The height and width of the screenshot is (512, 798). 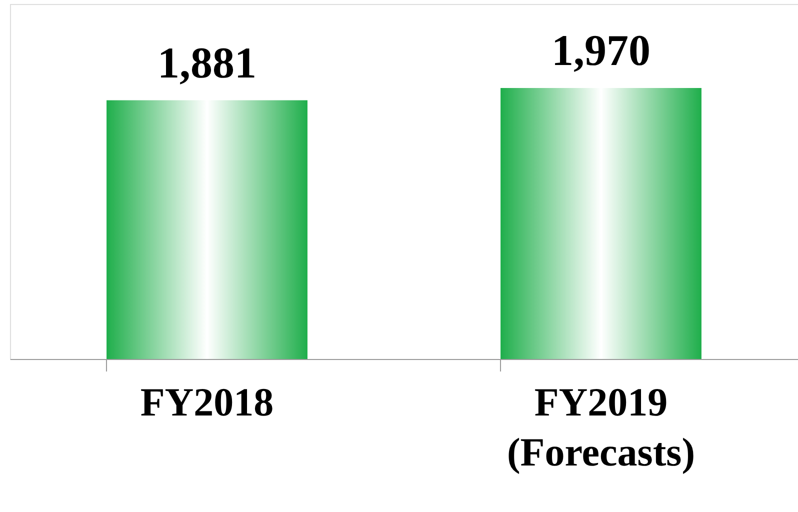 What do you see at coordinates (601, 51) in the screenshot?
I see `data-label: 1,970` at bounding box center [601, 51].